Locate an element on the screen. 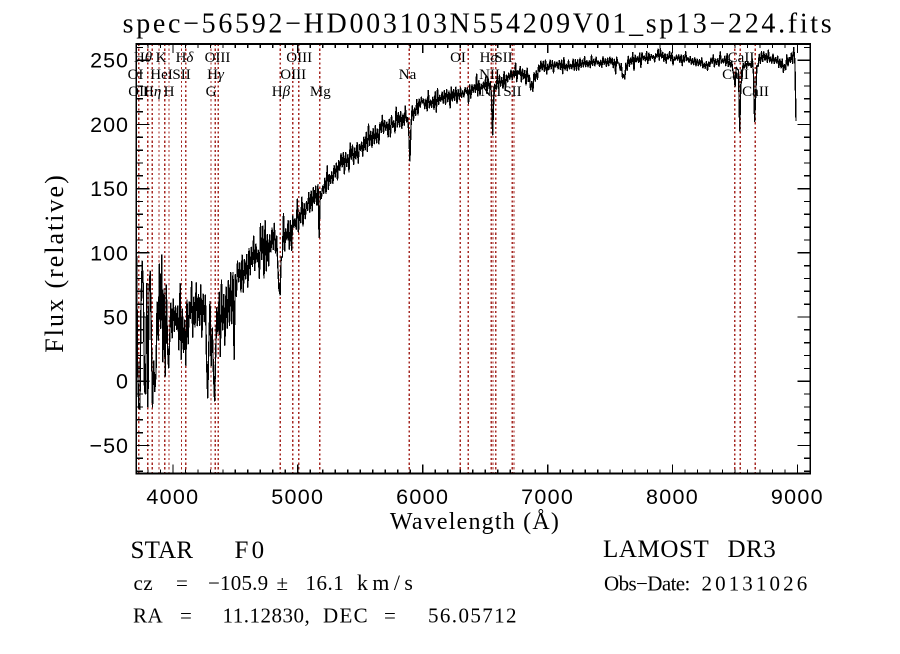 The image size is (900, 654). svg-text: LAMOST is located at coordinates (656, 549).